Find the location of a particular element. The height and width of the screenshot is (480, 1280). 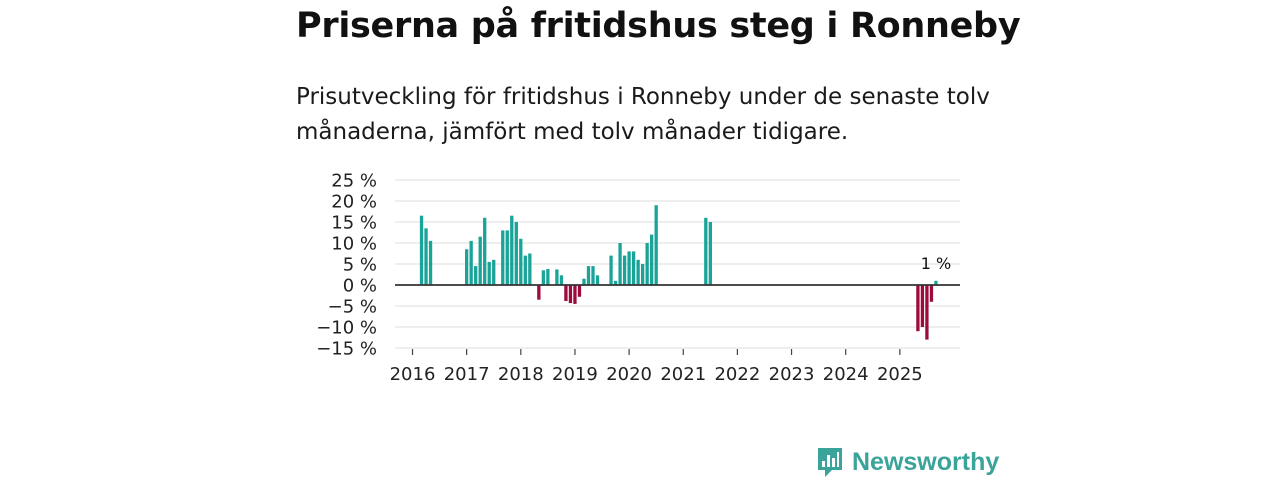

data-label: 1 % is located at coordinates (936, 263).